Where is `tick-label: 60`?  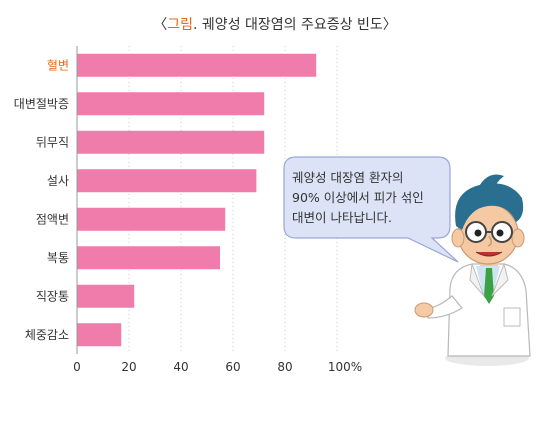
tick-label: 60 is located at coordinates (232, 367).